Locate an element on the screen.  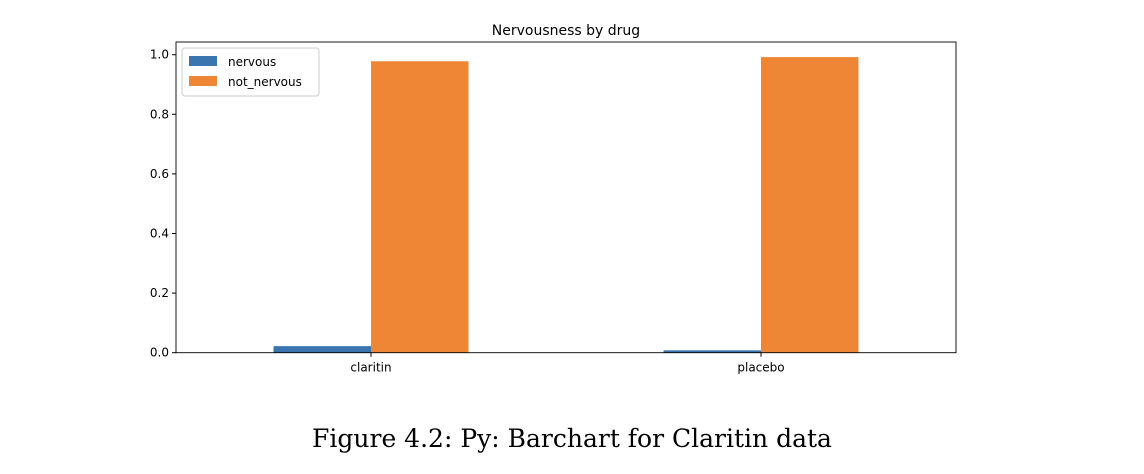
x-tick-label: placebo is located at coordinates (760, 368).